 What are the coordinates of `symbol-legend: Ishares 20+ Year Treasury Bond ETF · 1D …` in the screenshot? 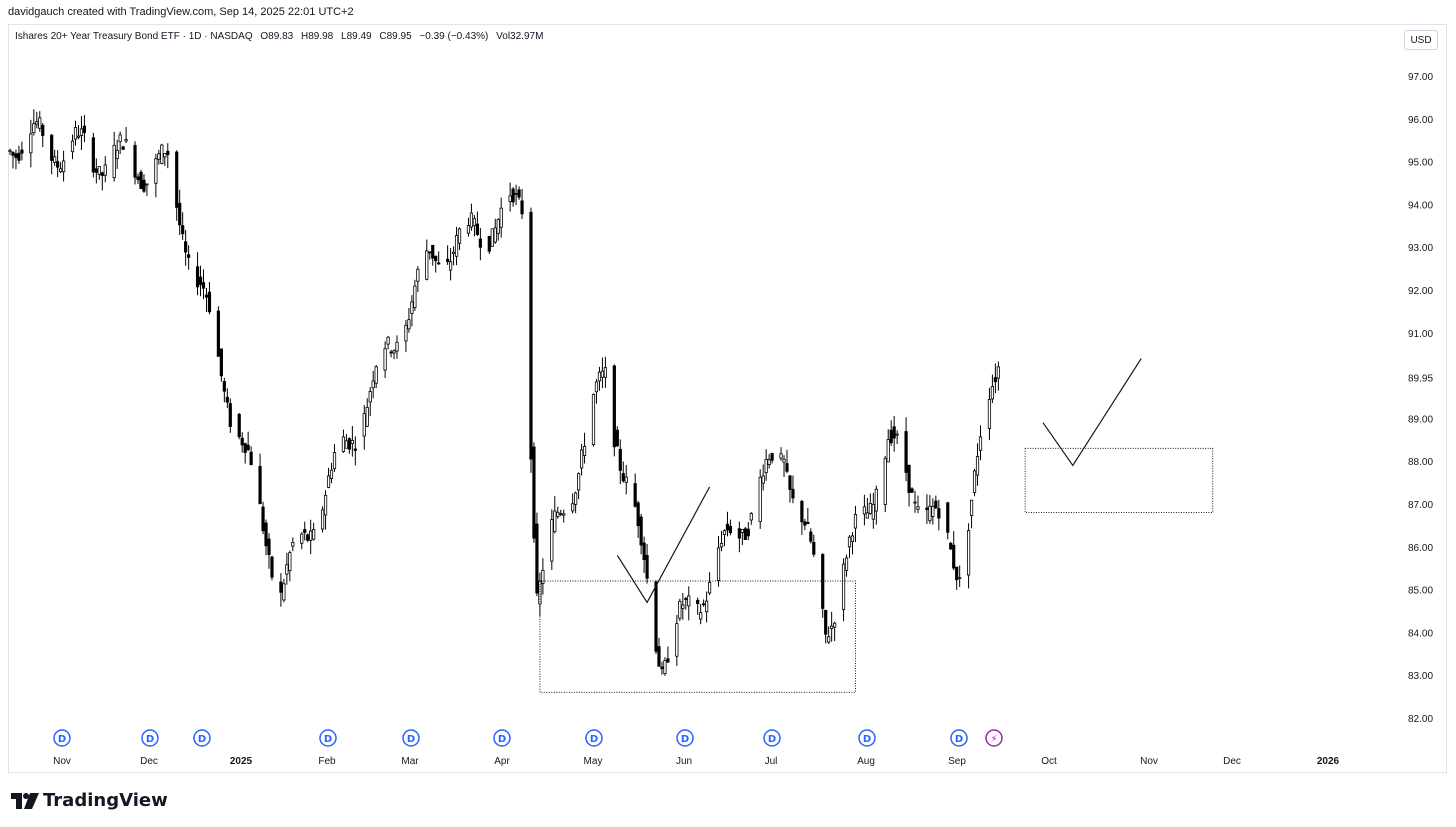 It's located at (281, 36).